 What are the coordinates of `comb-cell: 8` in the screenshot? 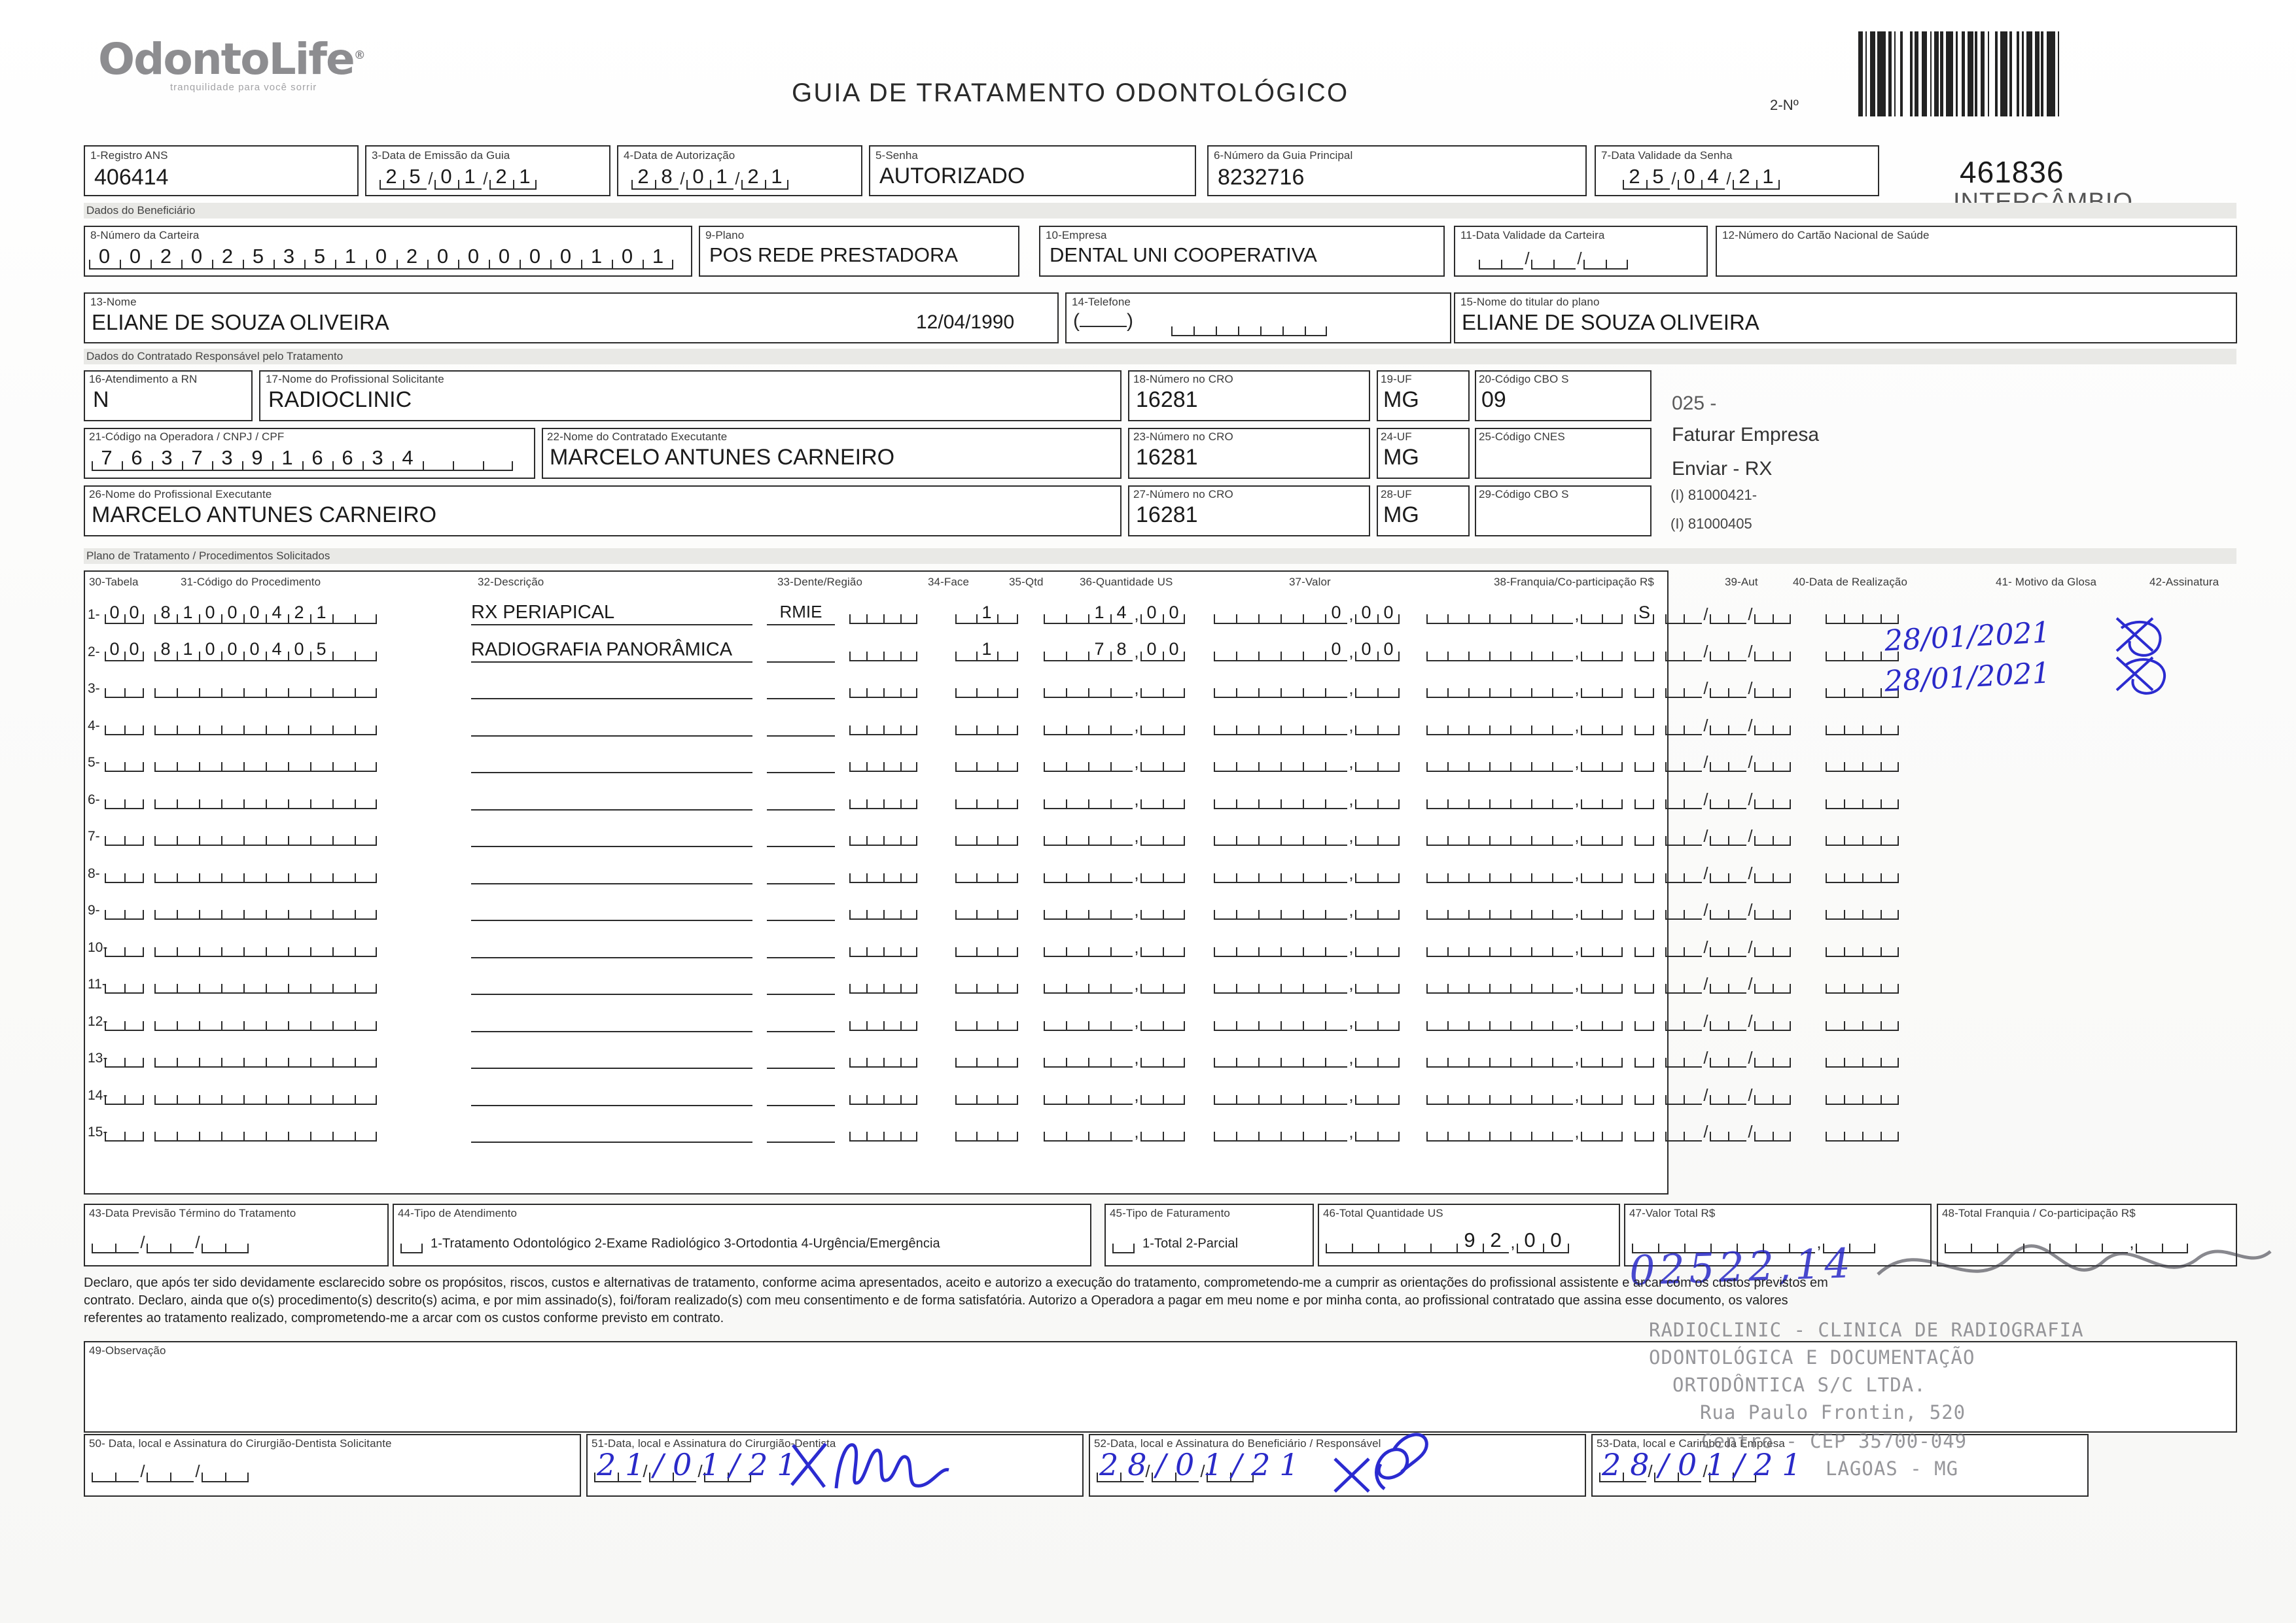 It's located at (1121, 650).